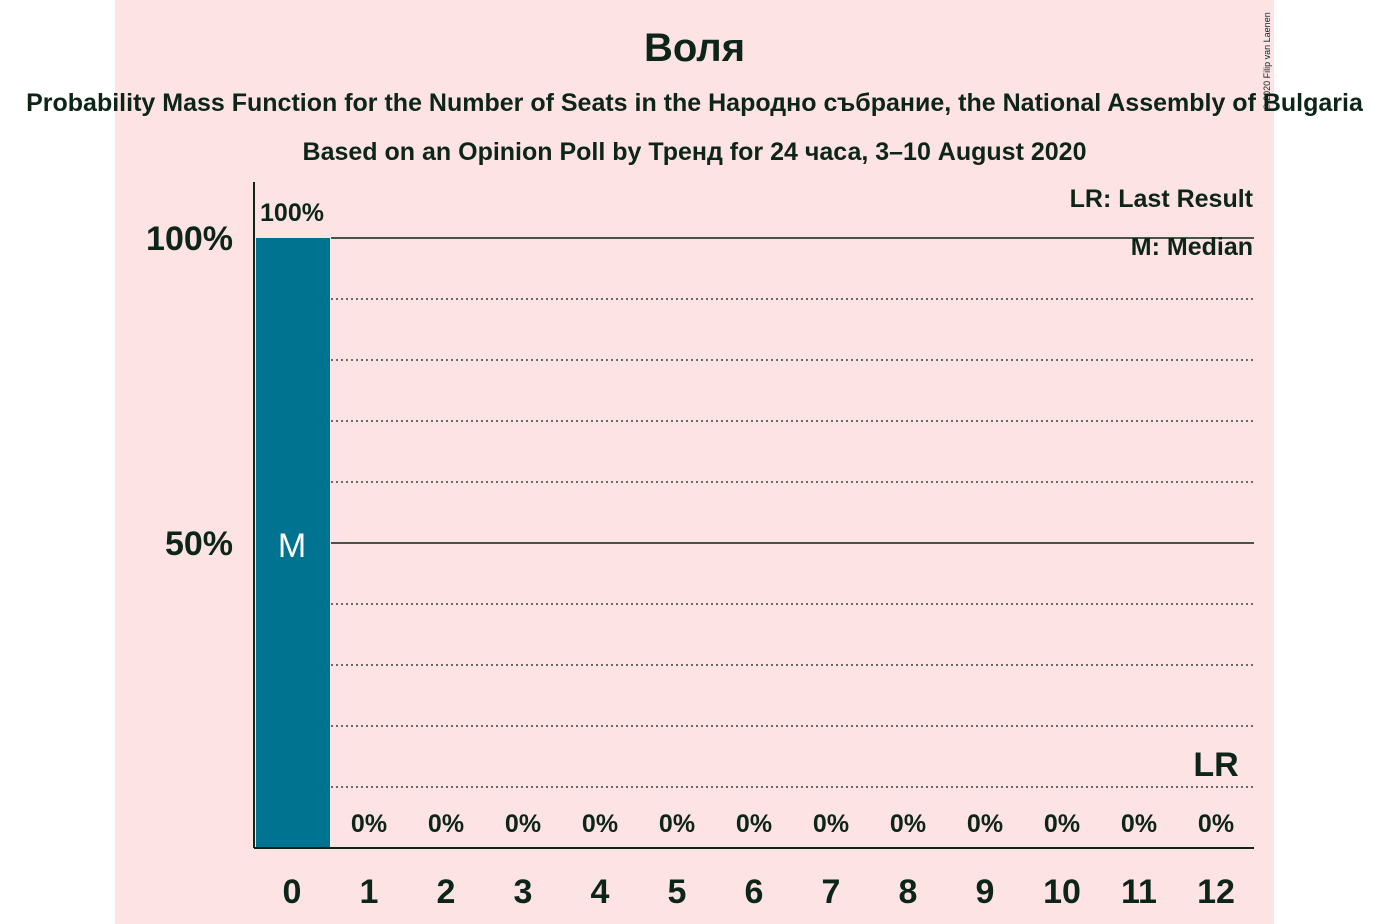 This screenshot has height=924, width=1389. I want to click on legend-last-result: LR: Last Result, so click(1161, 199).